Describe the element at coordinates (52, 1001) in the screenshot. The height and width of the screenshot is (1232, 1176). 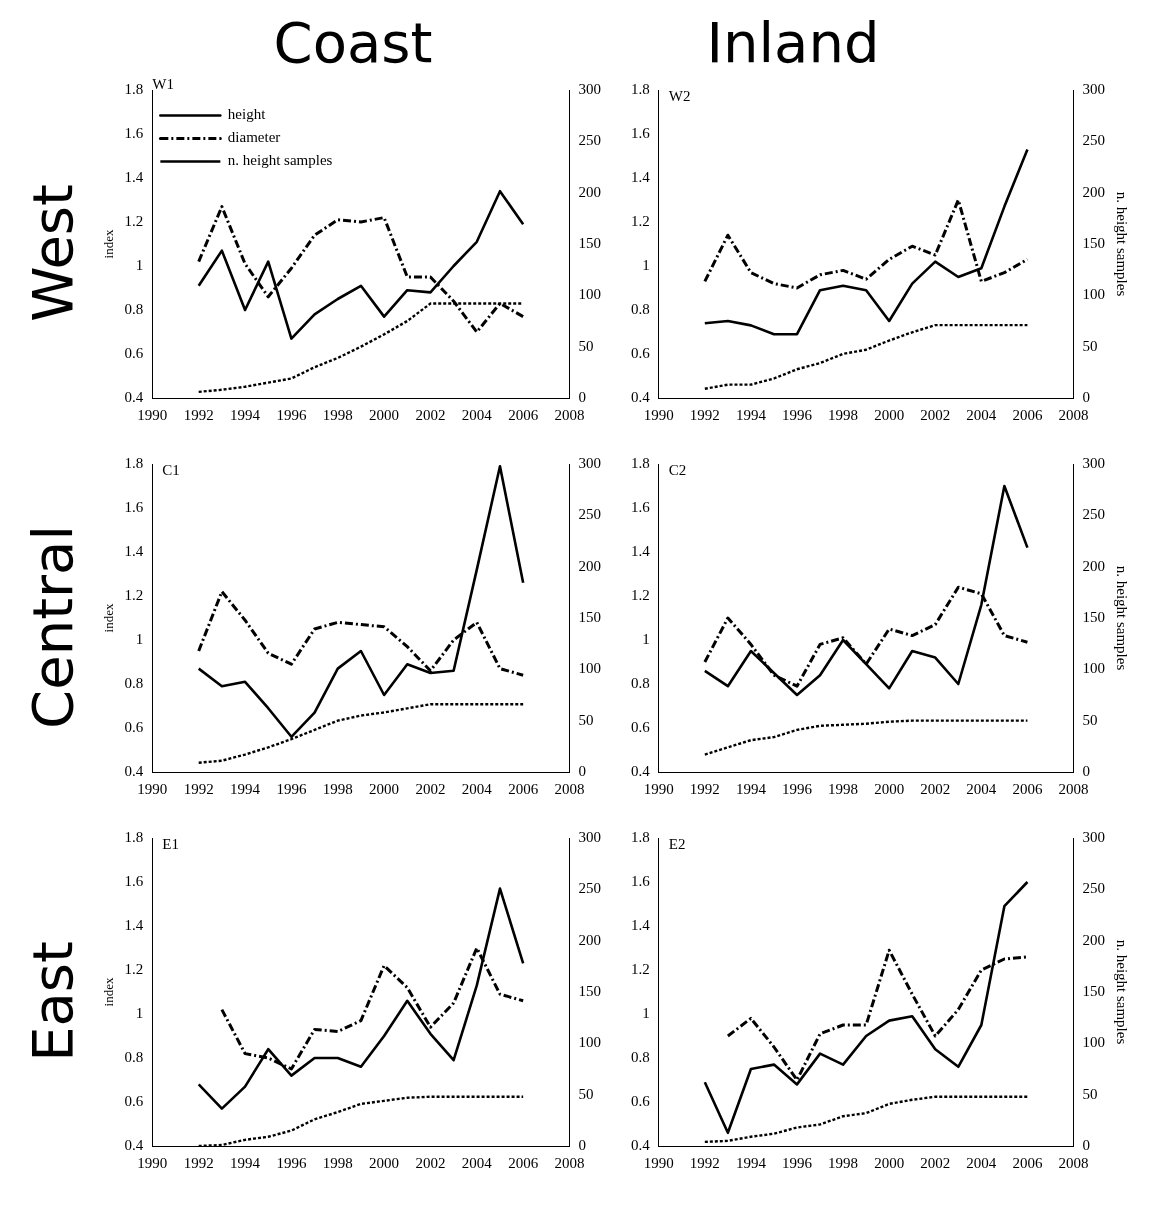
I see `text: East` at that location.